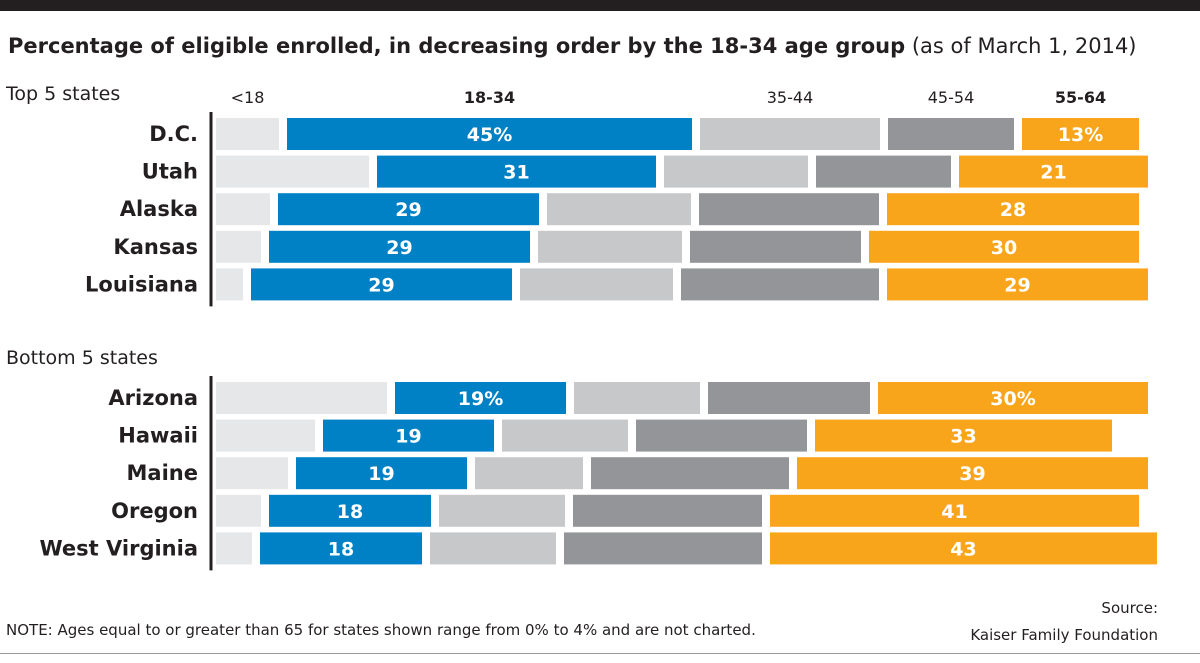 Image resolution: width=1200 pixels, height=663 pixels. I want to click on data-label-utah-55-64: 21, so click(1053, 173).